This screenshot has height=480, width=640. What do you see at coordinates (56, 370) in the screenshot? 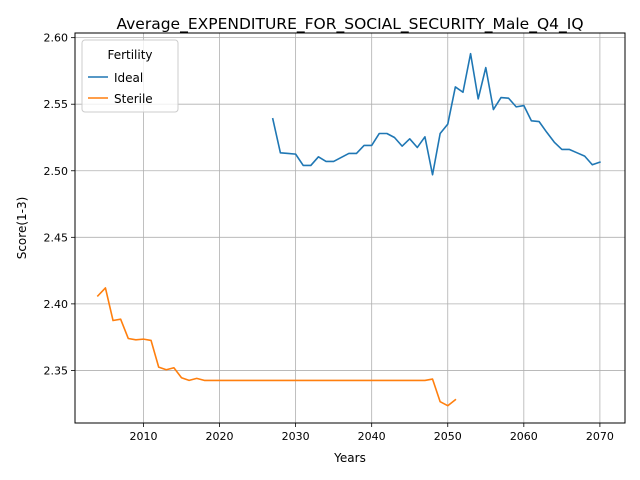
I see `y-tick-label: 2.35` at bounding box center [56, 370].